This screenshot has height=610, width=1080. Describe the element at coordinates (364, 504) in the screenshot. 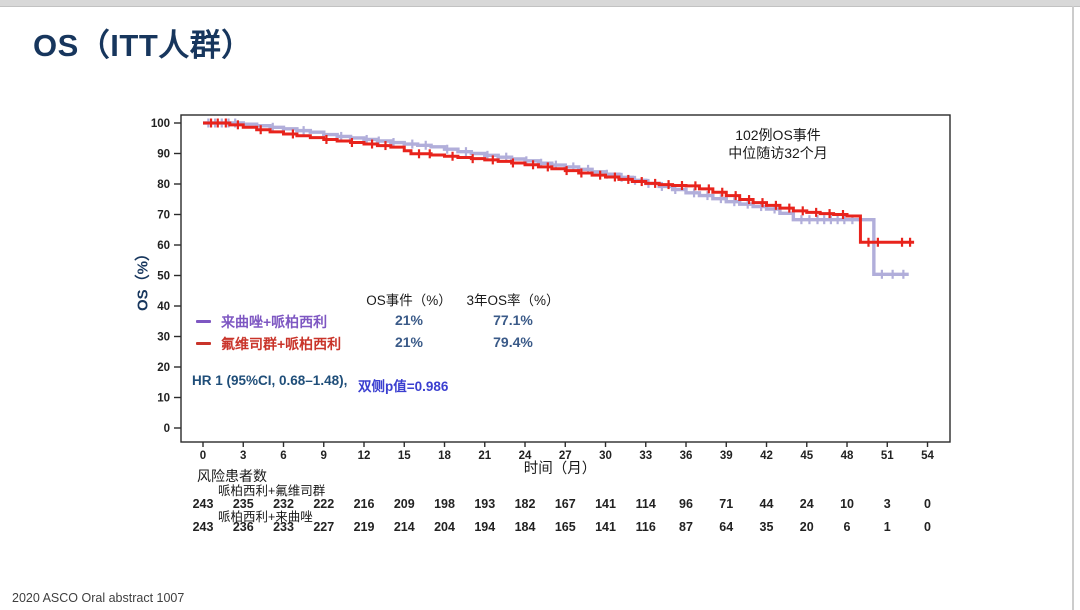

I see `risk-count: 216` at that location.